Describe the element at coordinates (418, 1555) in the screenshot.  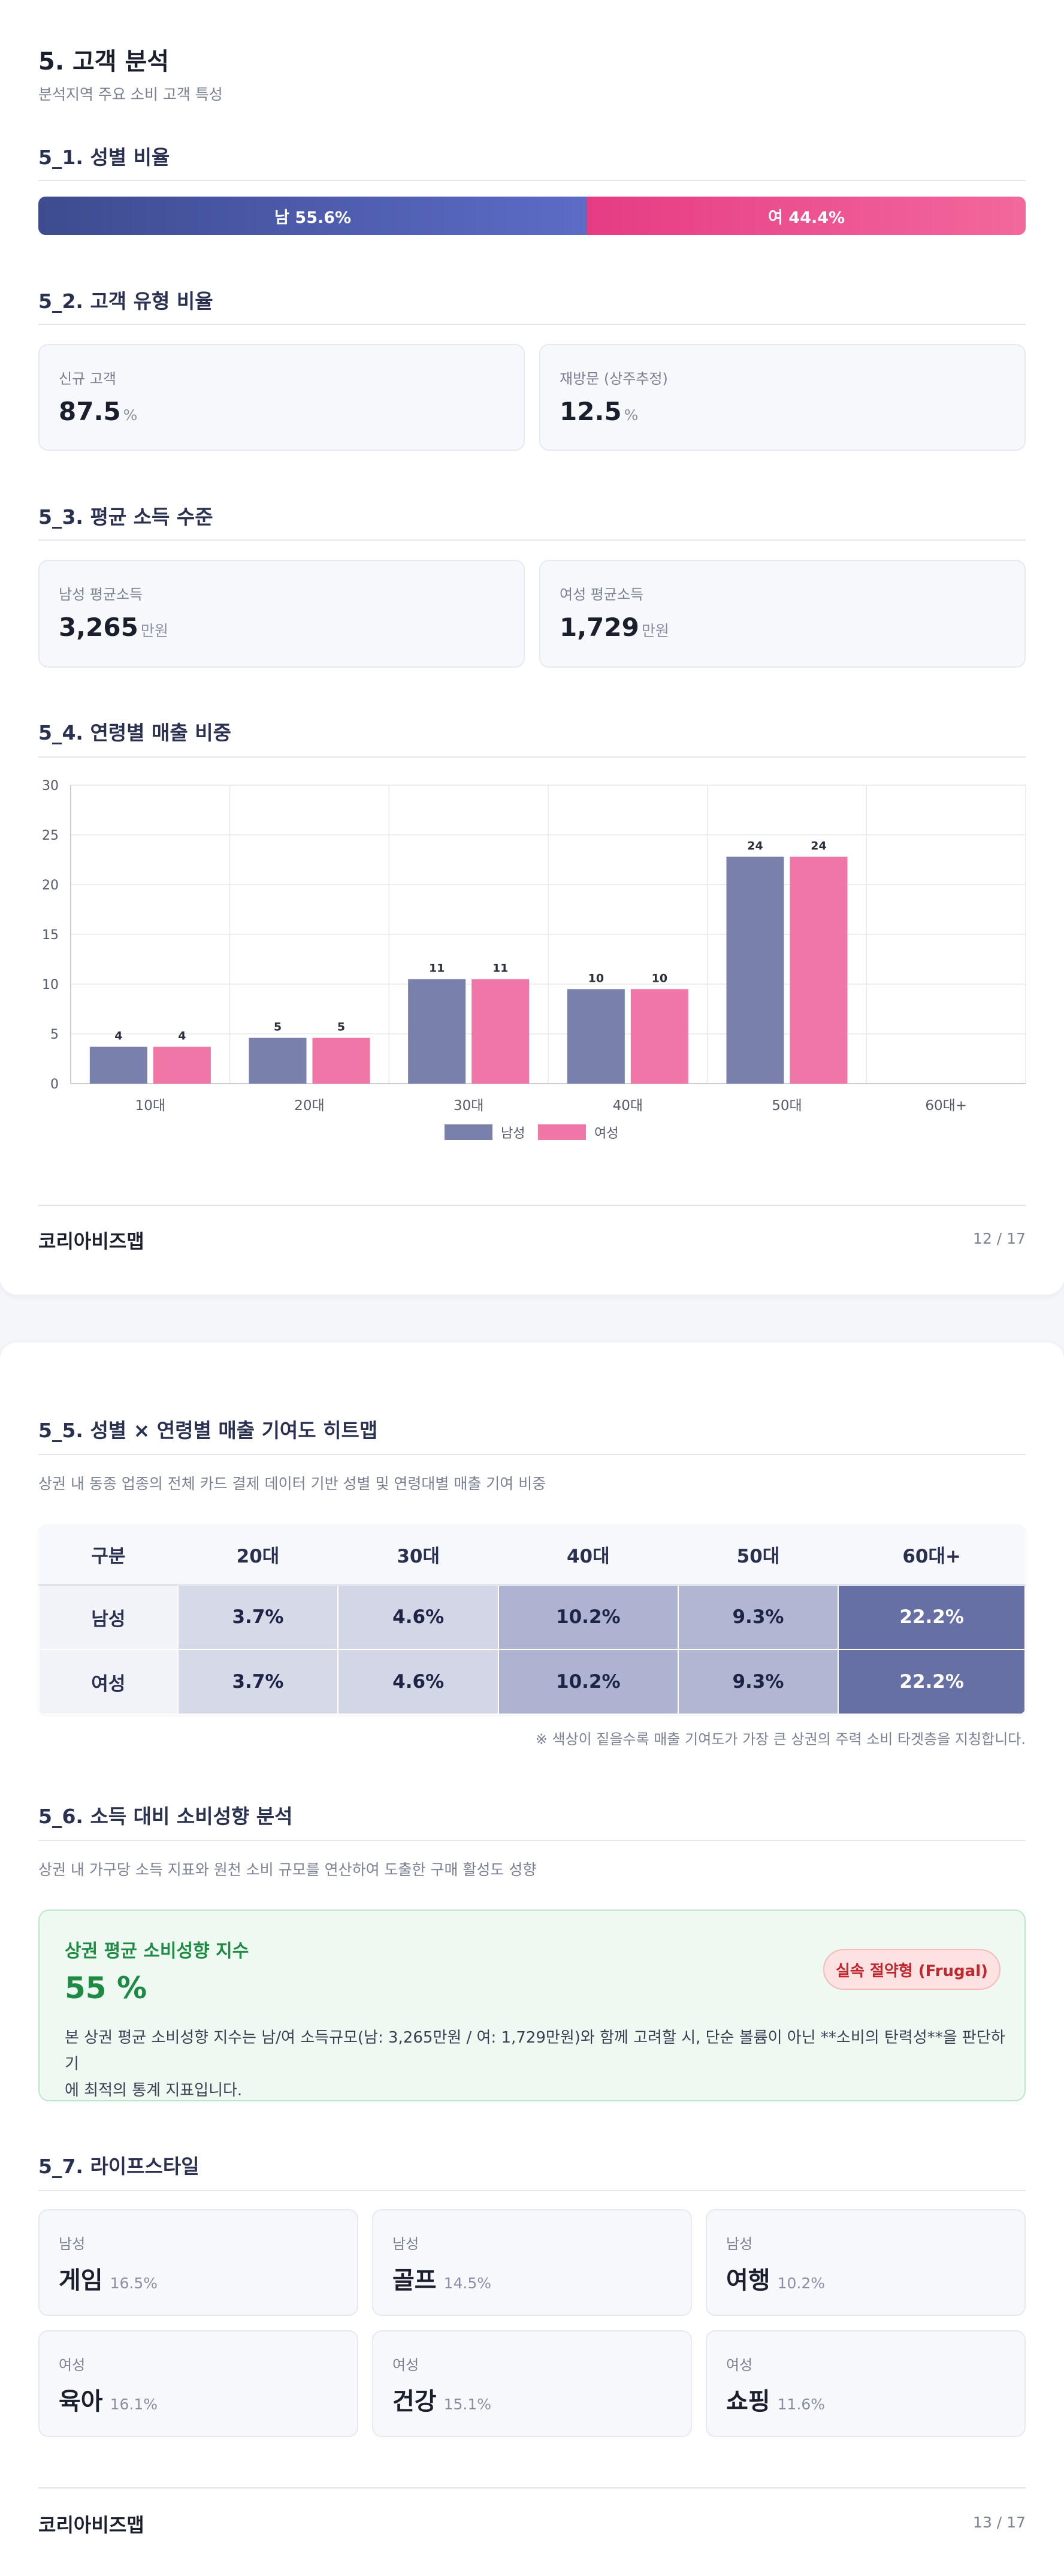
I see `column-header: 30대` at that location.